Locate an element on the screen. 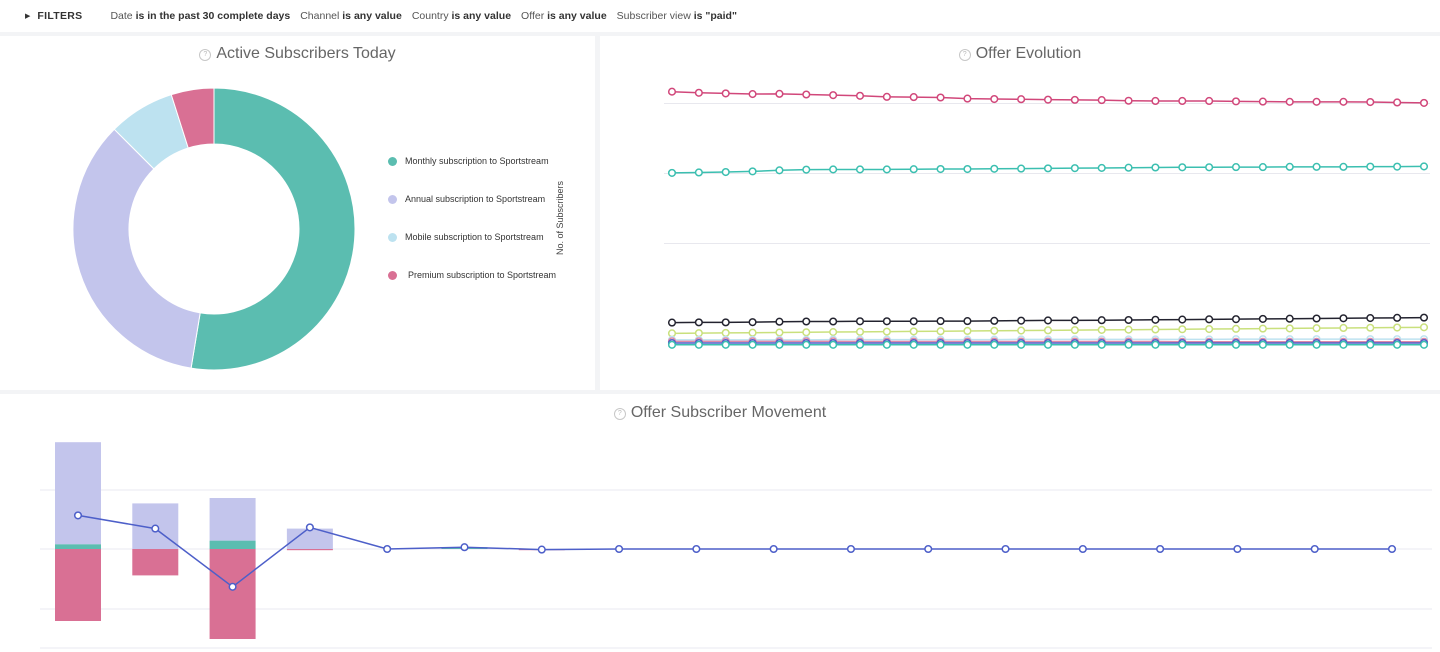 The image size is (1440, 652). filters-toggle: ▶ FILTERS is located at coordinates (53, 16).